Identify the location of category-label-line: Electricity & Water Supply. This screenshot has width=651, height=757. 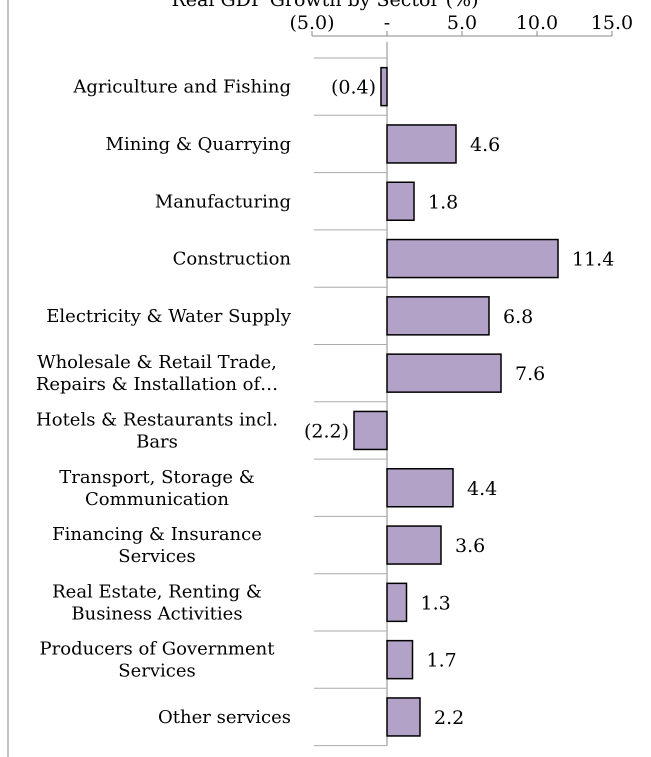
(169, 316).